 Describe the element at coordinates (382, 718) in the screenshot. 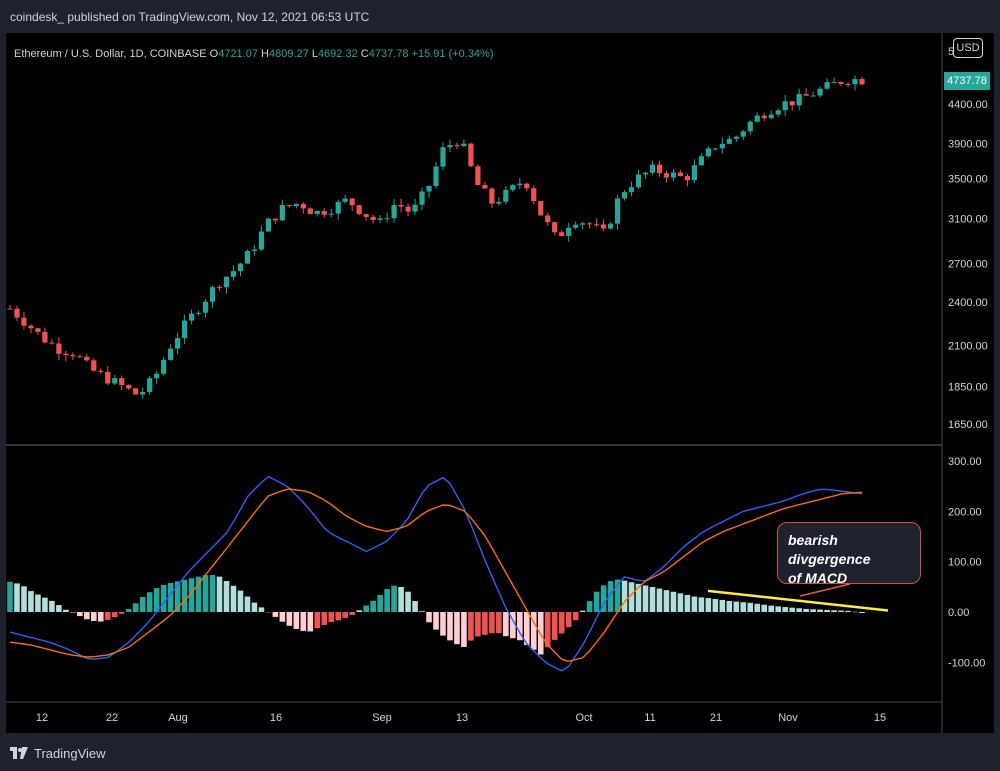

I see `time-tick-label: Sep` at that location.